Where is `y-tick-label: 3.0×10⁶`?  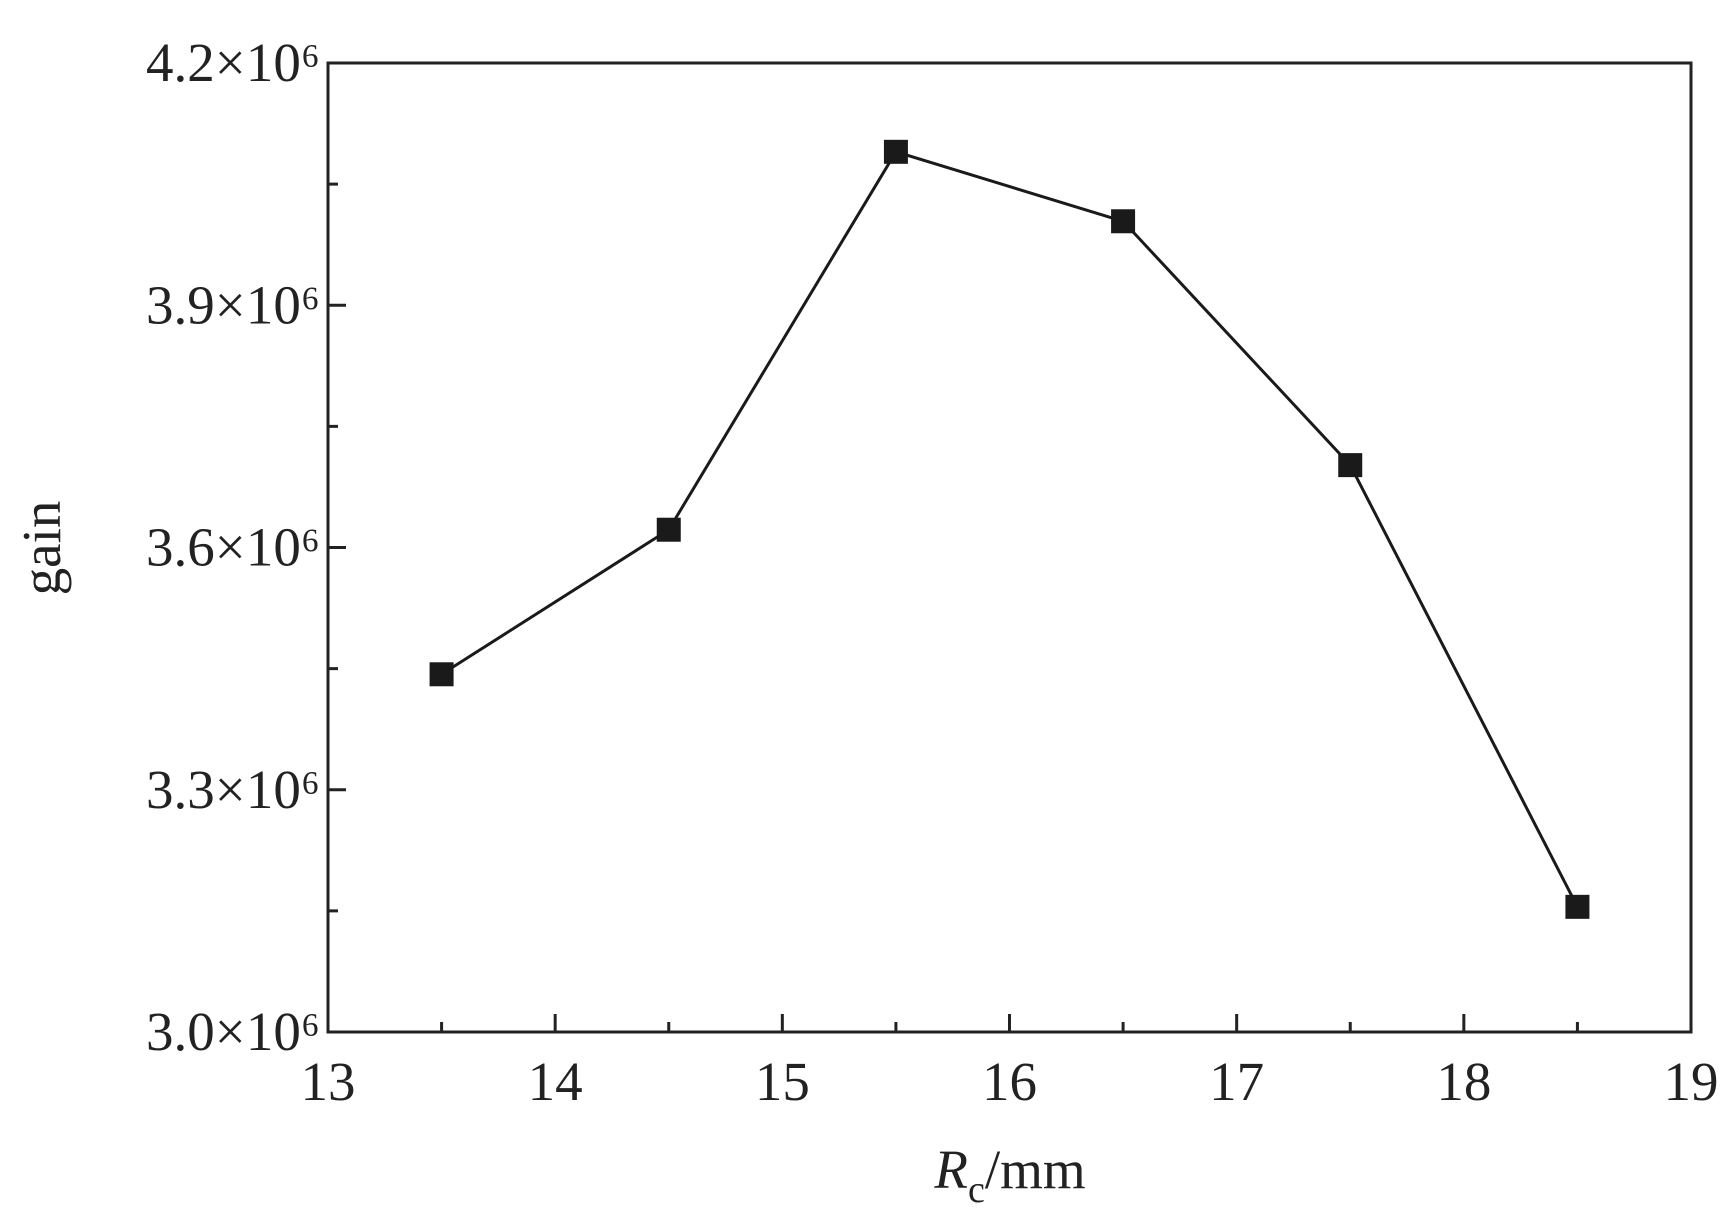
y-tick-label: 3.0×10⁶ is located at coordinates (233, 1031).